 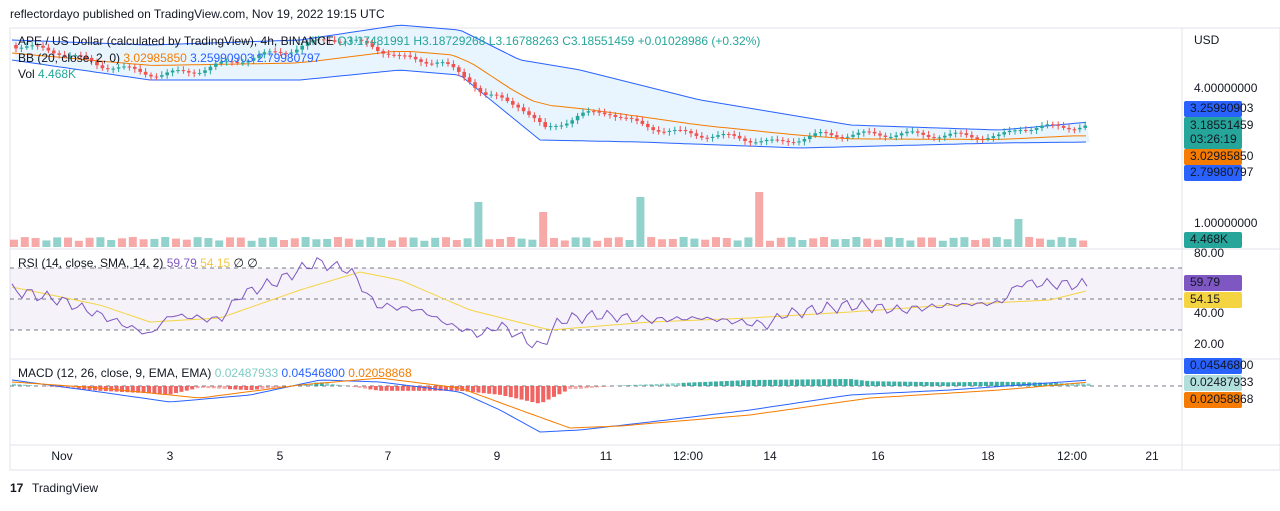 I want to click on x-tick-label: 3, so click(x=170, y=456).